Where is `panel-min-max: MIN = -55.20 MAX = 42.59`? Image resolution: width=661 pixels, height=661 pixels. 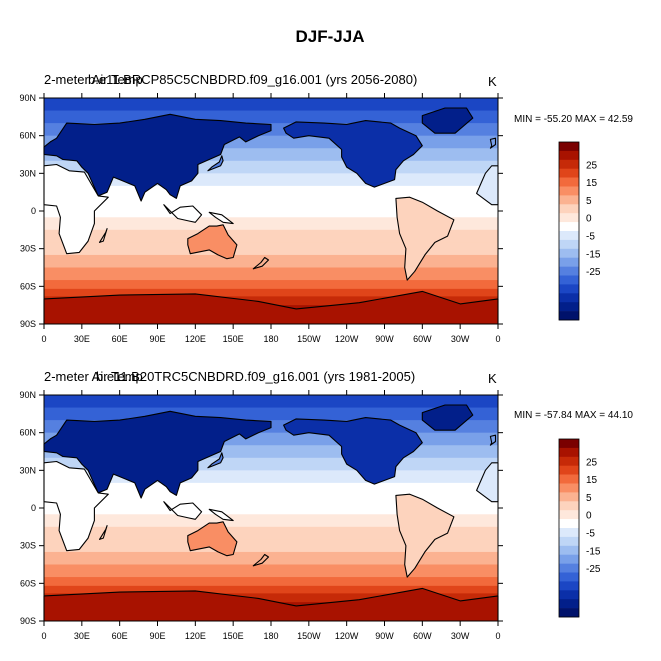
panel-min-max: MIN = -55.20 MAX = 42.59 is located at coordinates (573, 119).